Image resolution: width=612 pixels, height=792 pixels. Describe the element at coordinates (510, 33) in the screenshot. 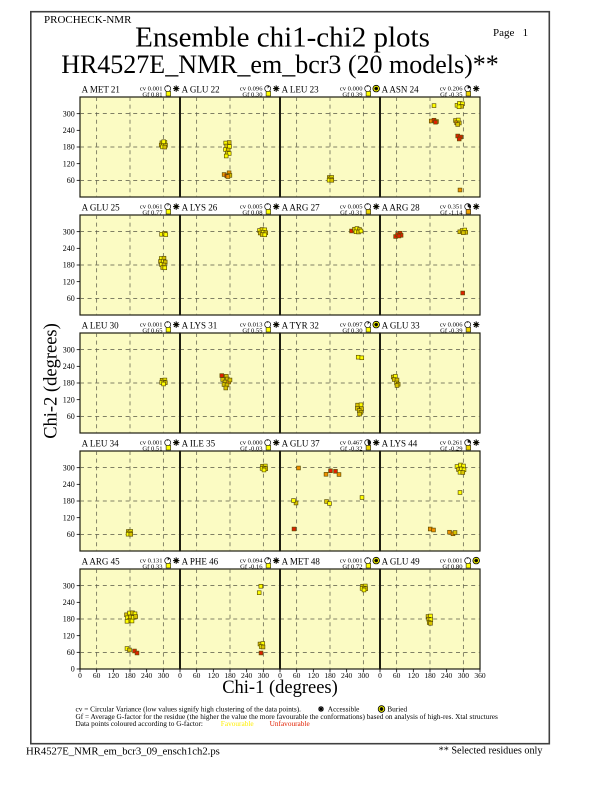

I see `svg-text: Page 1` at that location.